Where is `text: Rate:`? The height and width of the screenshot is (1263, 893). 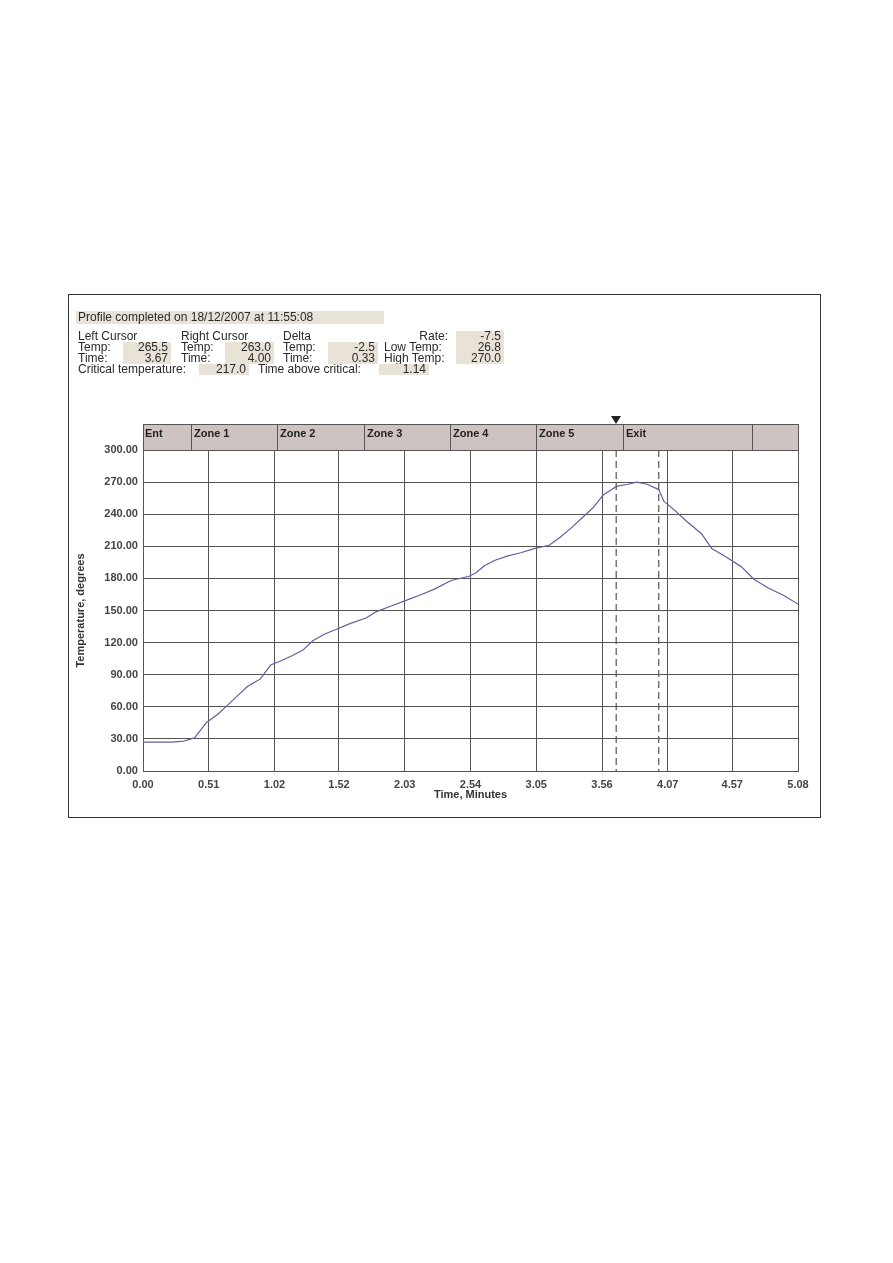 text: Rate: is located at coordinates (433, 336).